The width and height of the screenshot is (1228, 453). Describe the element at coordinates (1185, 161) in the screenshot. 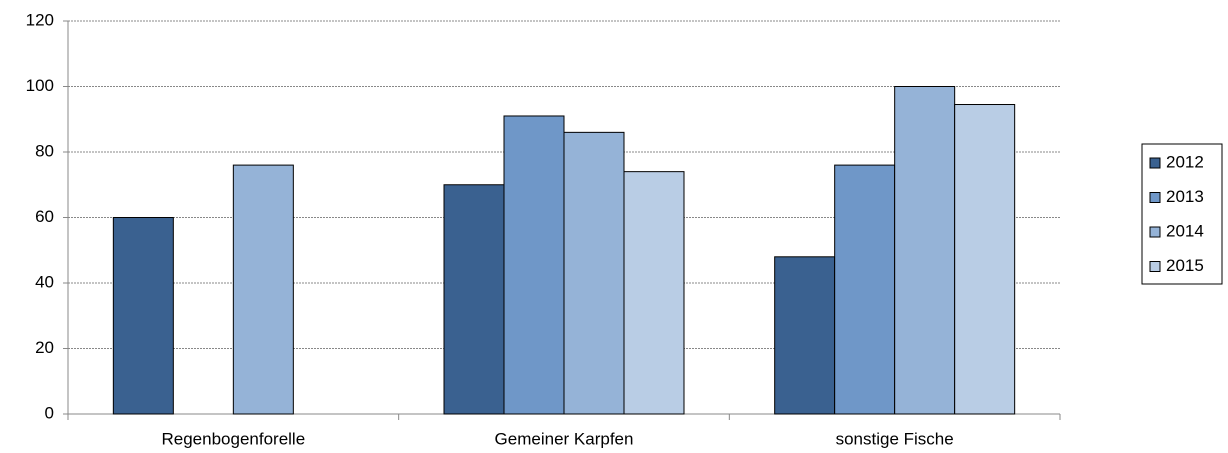

I see `legend-label: 2012` at that location.